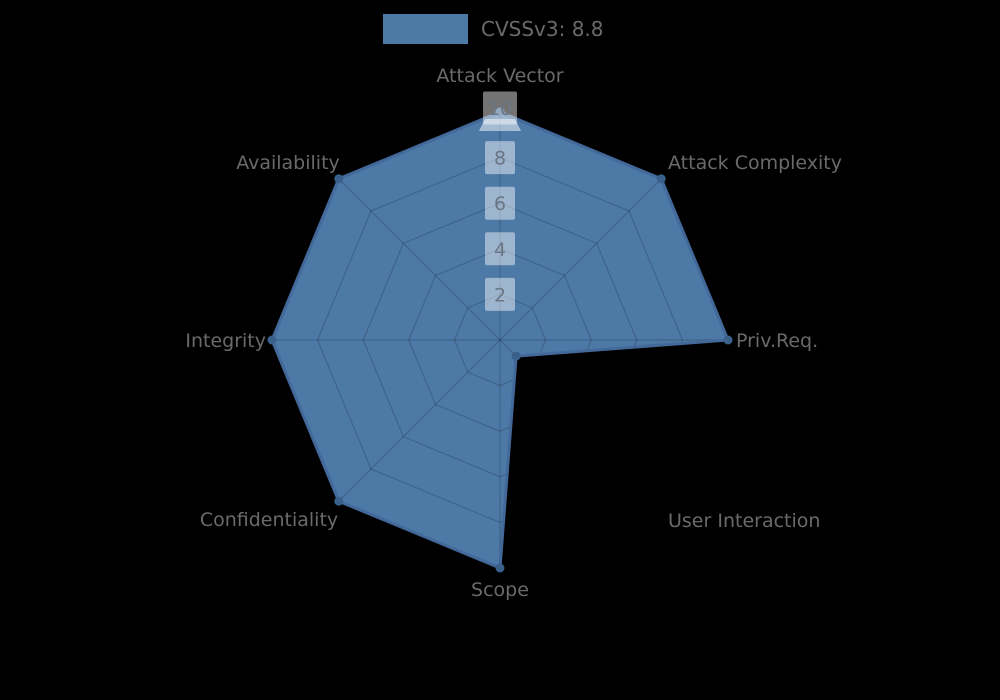 Image resolution: width=1000 pixels, height=700 pixels. I want to click on chart-legend: CVSSv3: 8.8, so click(493, 29).